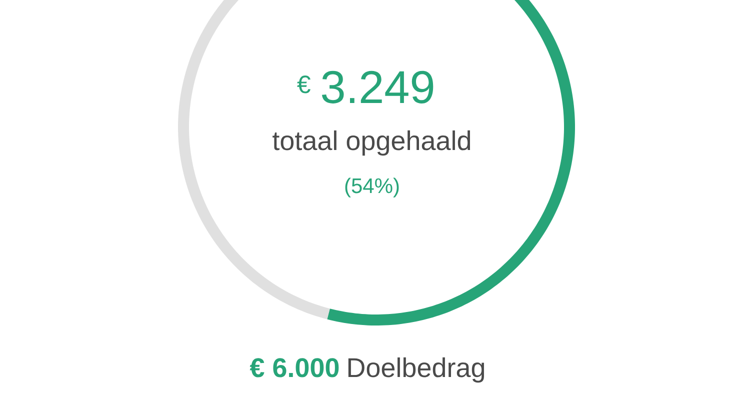 The image size is (745, 419). What do you see at coordinates (416, 370) in the screenshot?
I see `text: Doelbedrag` at bounding box center [416, 370].